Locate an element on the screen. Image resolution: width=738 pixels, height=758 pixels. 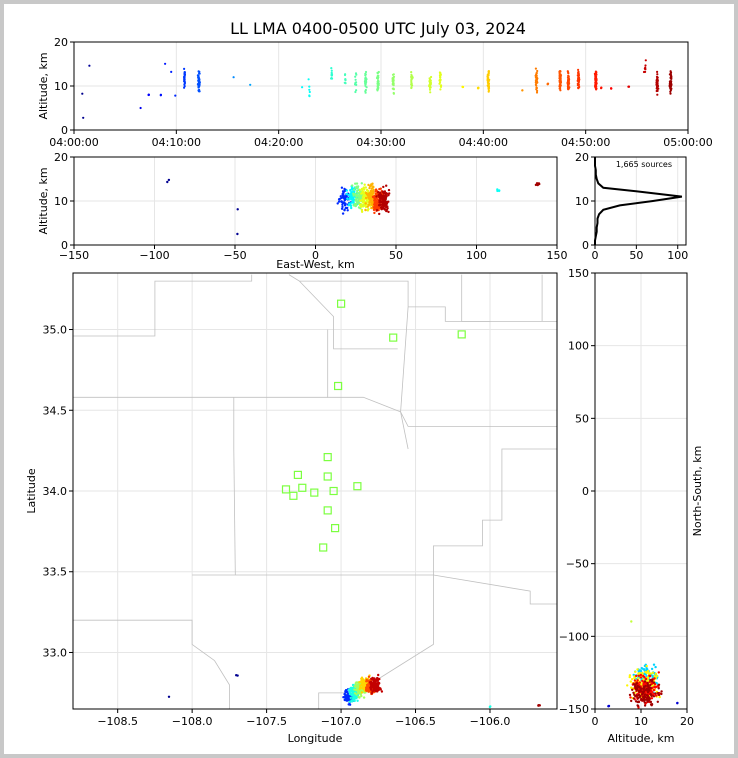
y-tick-label: 33.0 is located at coordinates (55, 652).